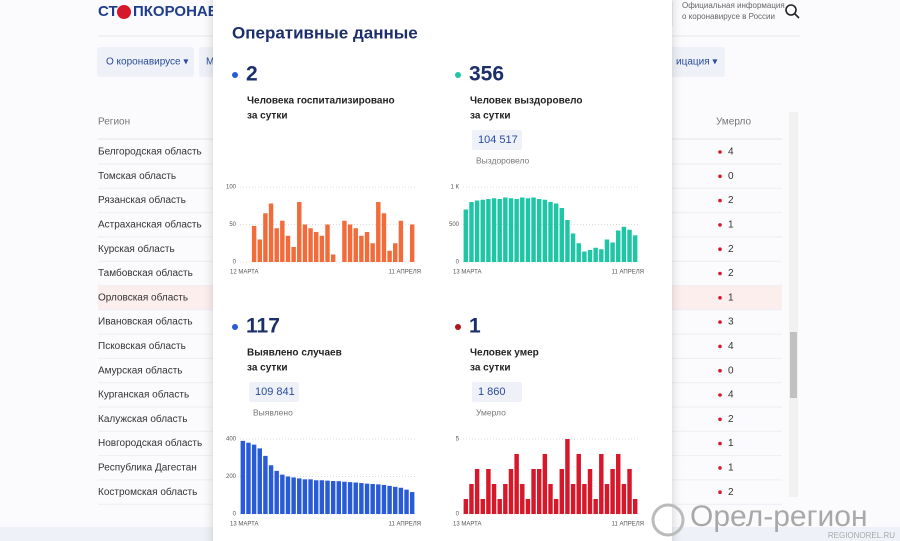  What do you see at coordinates (108, 11) in the screenshot?
I see `logo: СТ` at bounding box center [108, 11].